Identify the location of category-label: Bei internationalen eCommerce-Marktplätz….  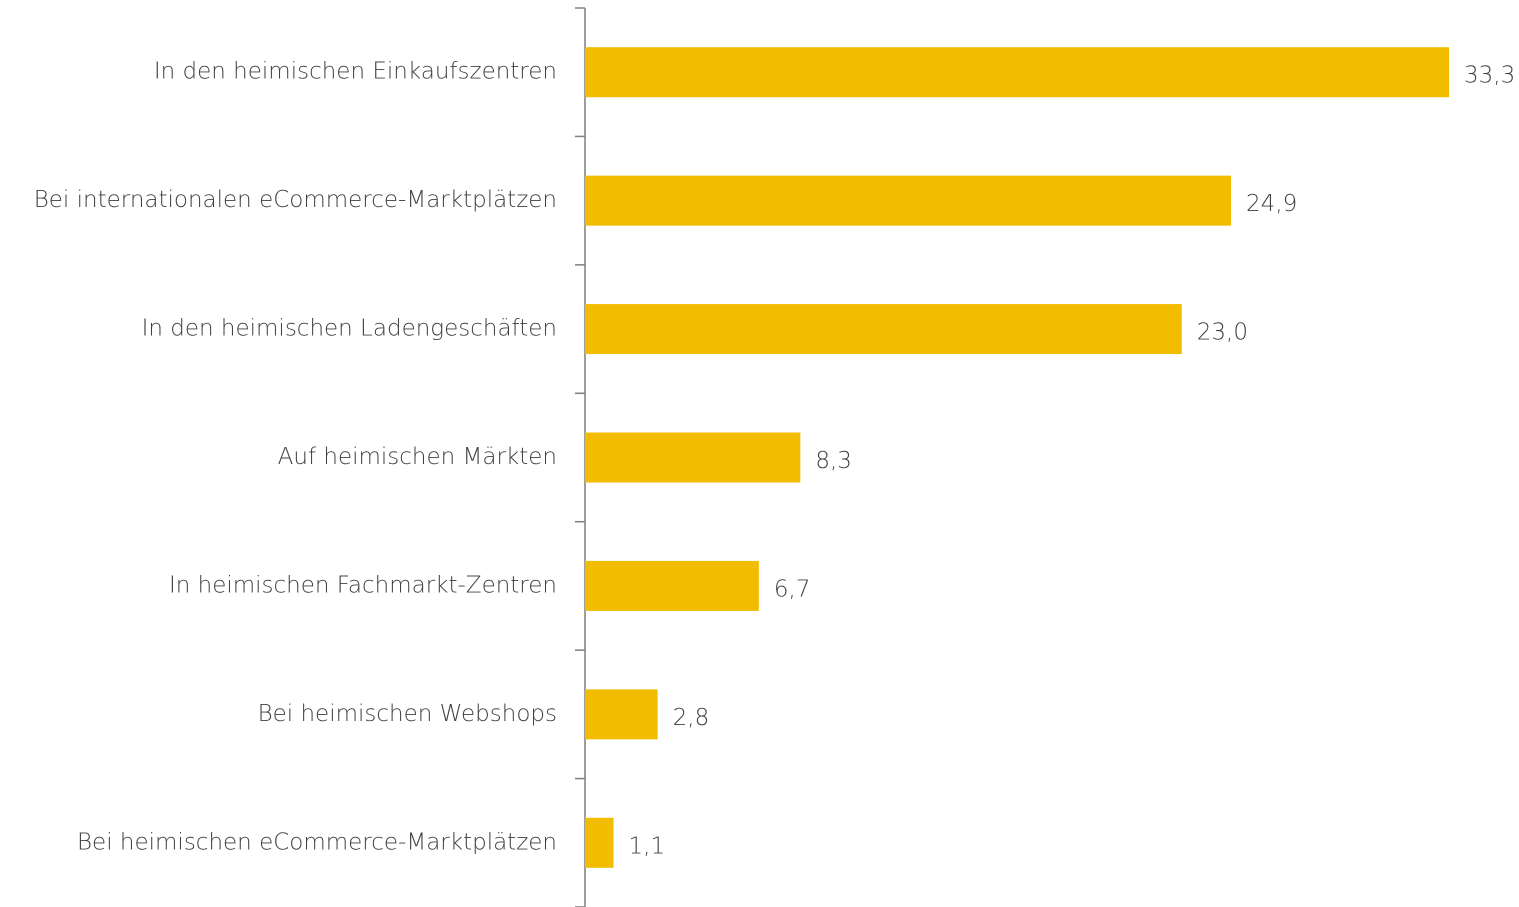
(295, 200).